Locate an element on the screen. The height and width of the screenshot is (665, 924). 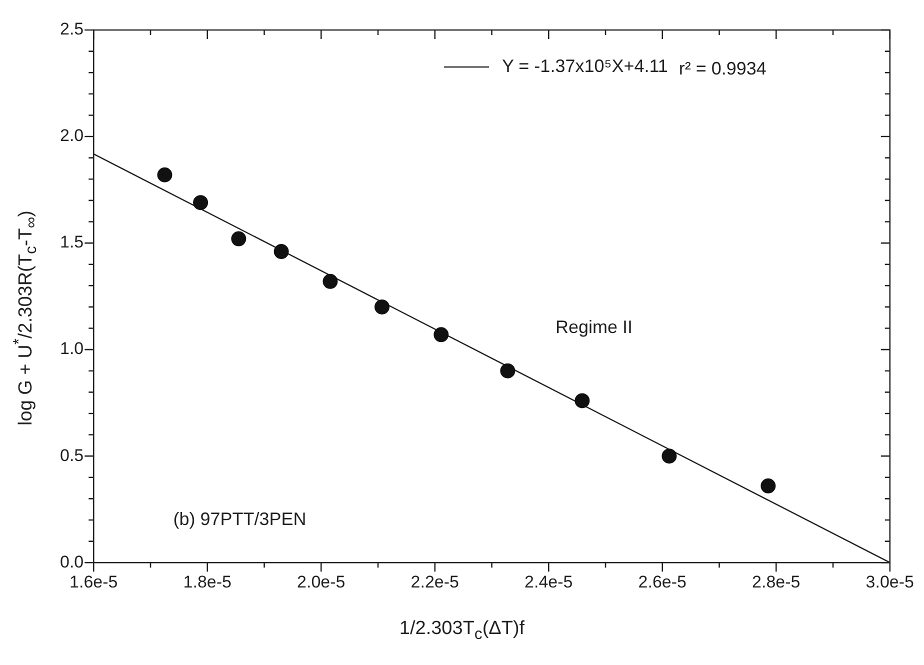
x-tick-label: 2.8e-5 is located at coordinates (776, 582).